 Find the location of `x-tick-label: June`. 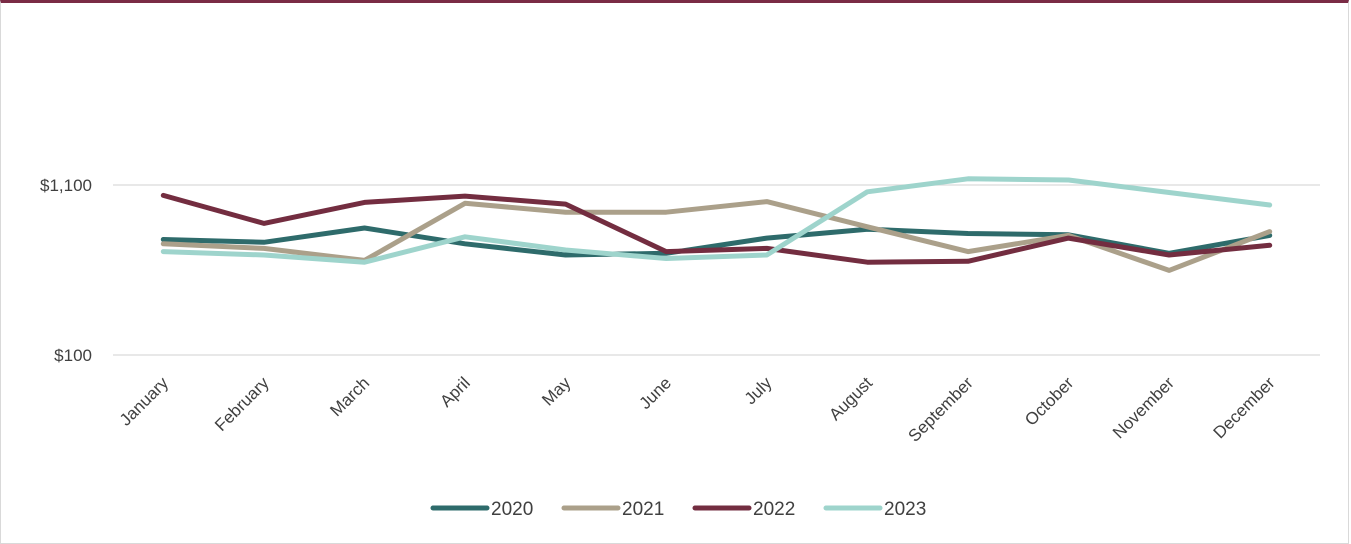

x-tick-label: June is located at coordinates (656, 393).